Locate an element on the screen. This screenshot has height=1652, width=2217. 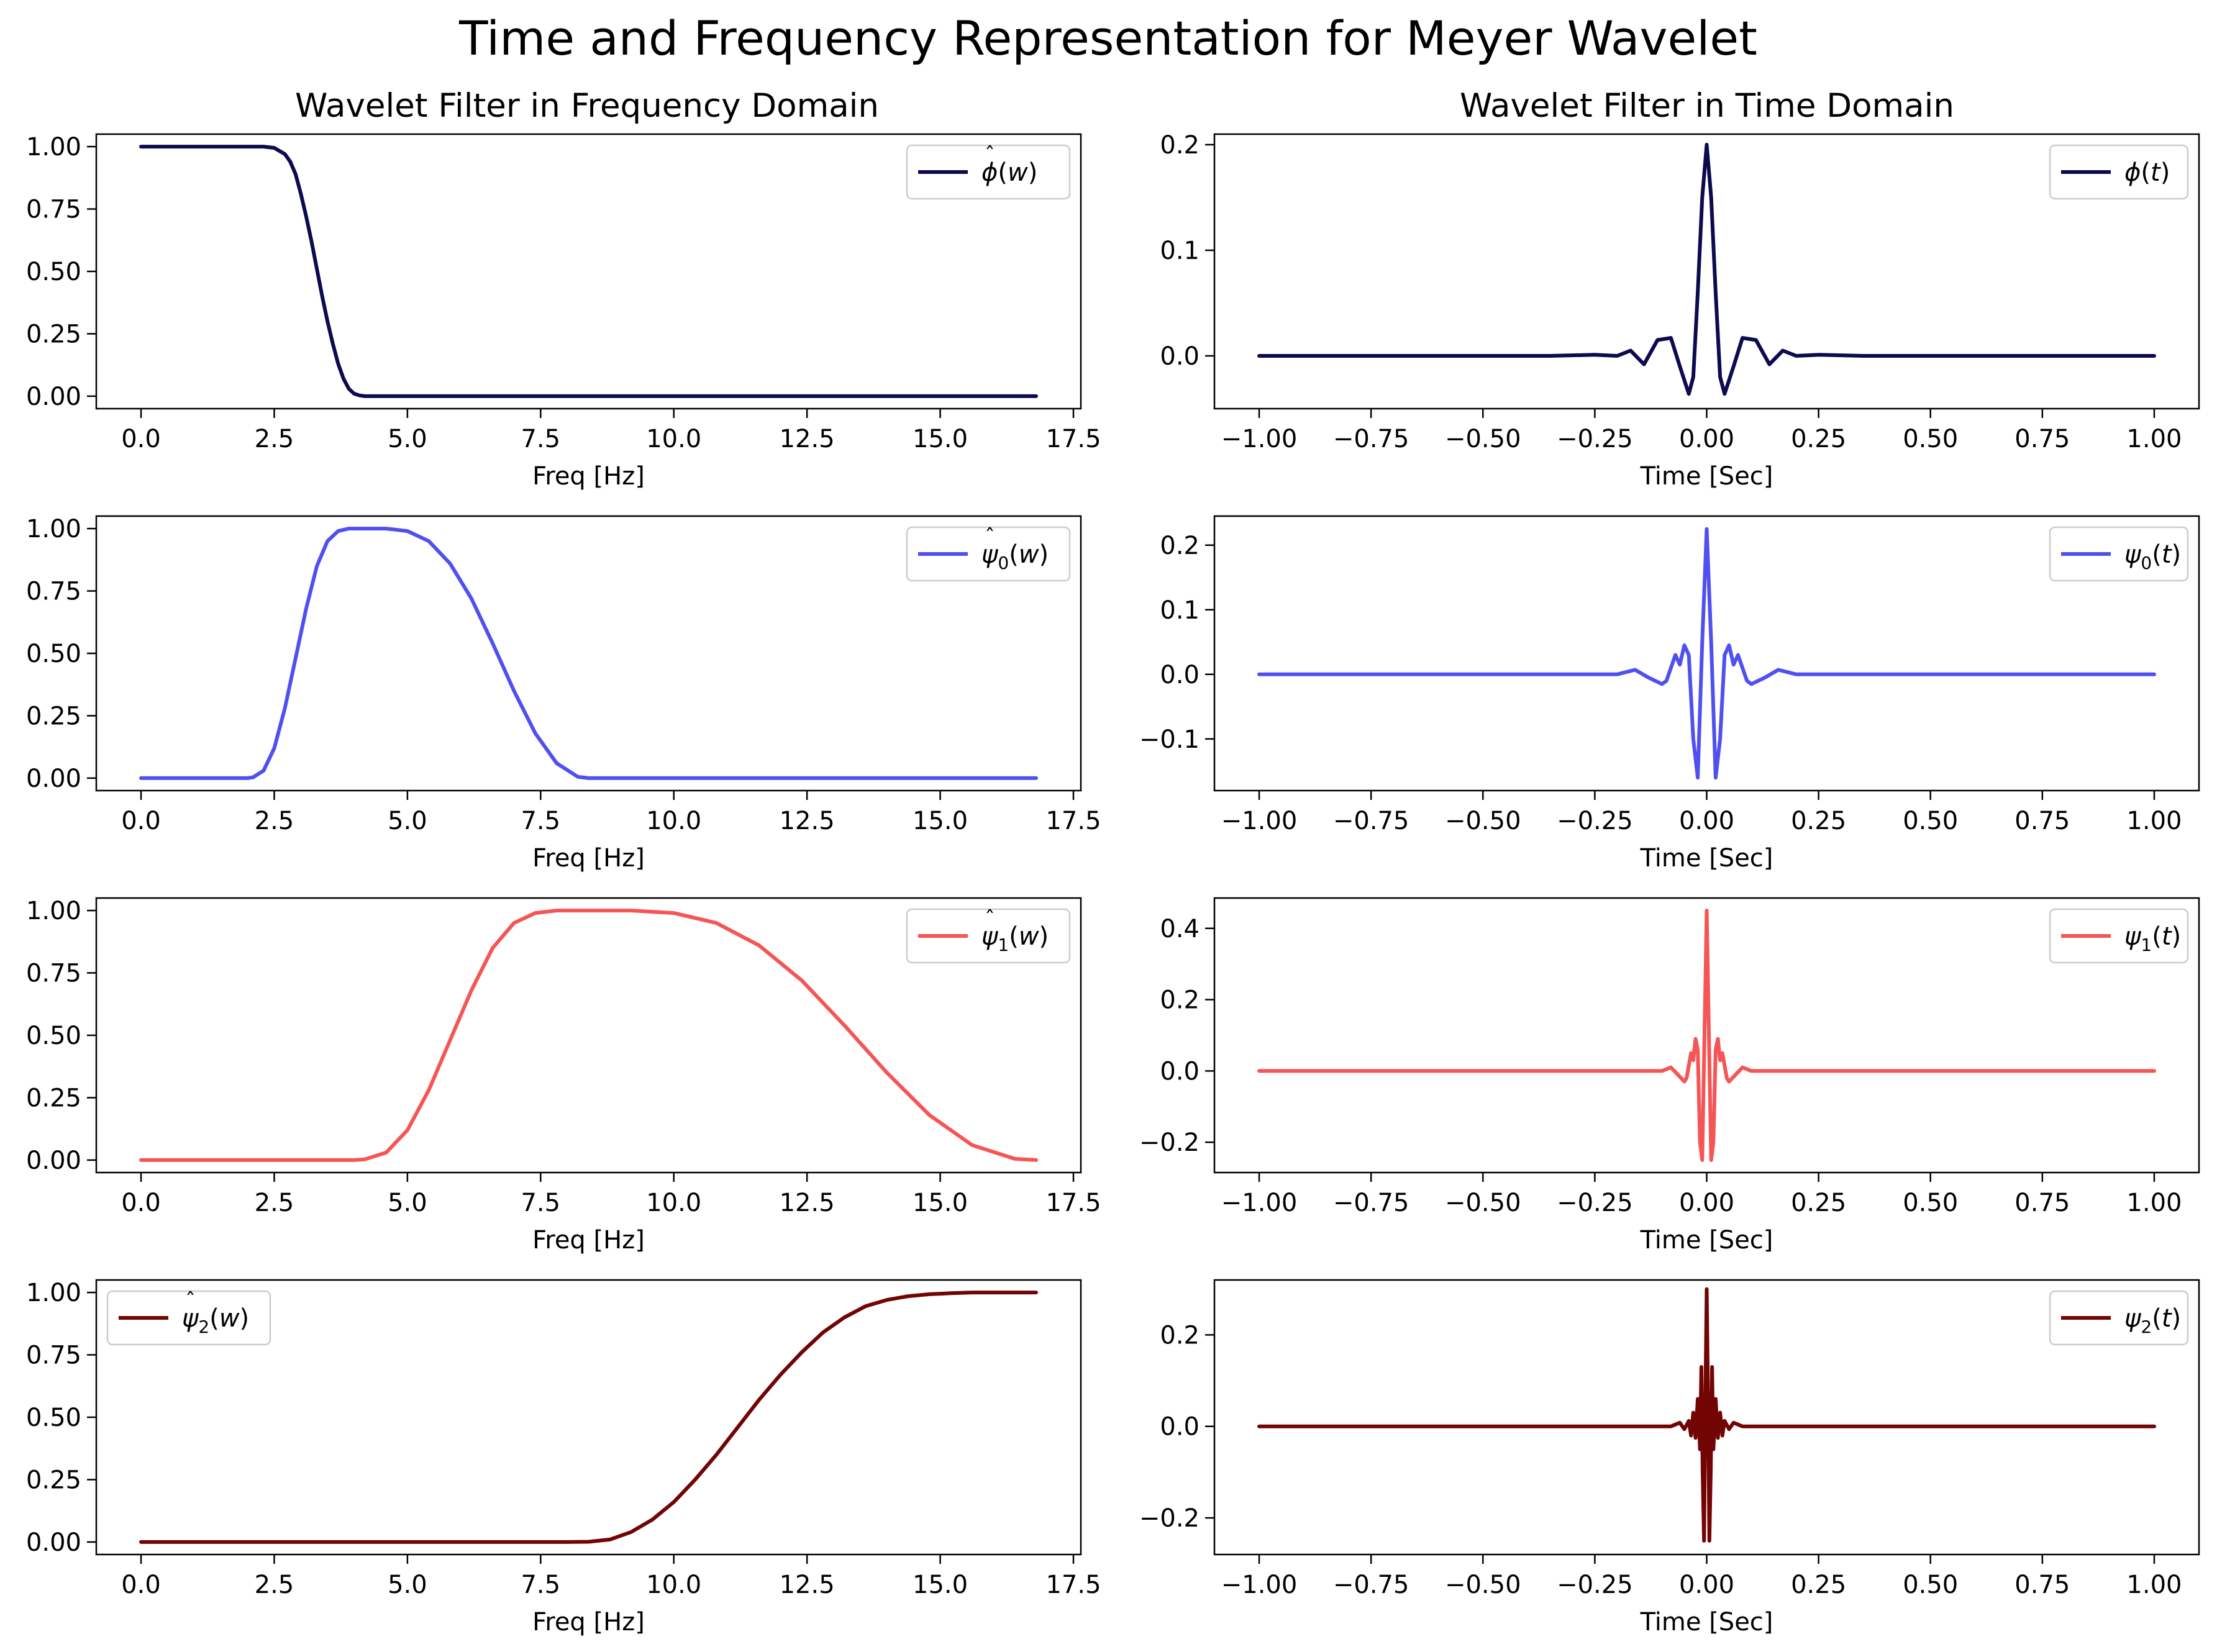
y-tick-label: 0.00 is located at coordinates (54, 397).